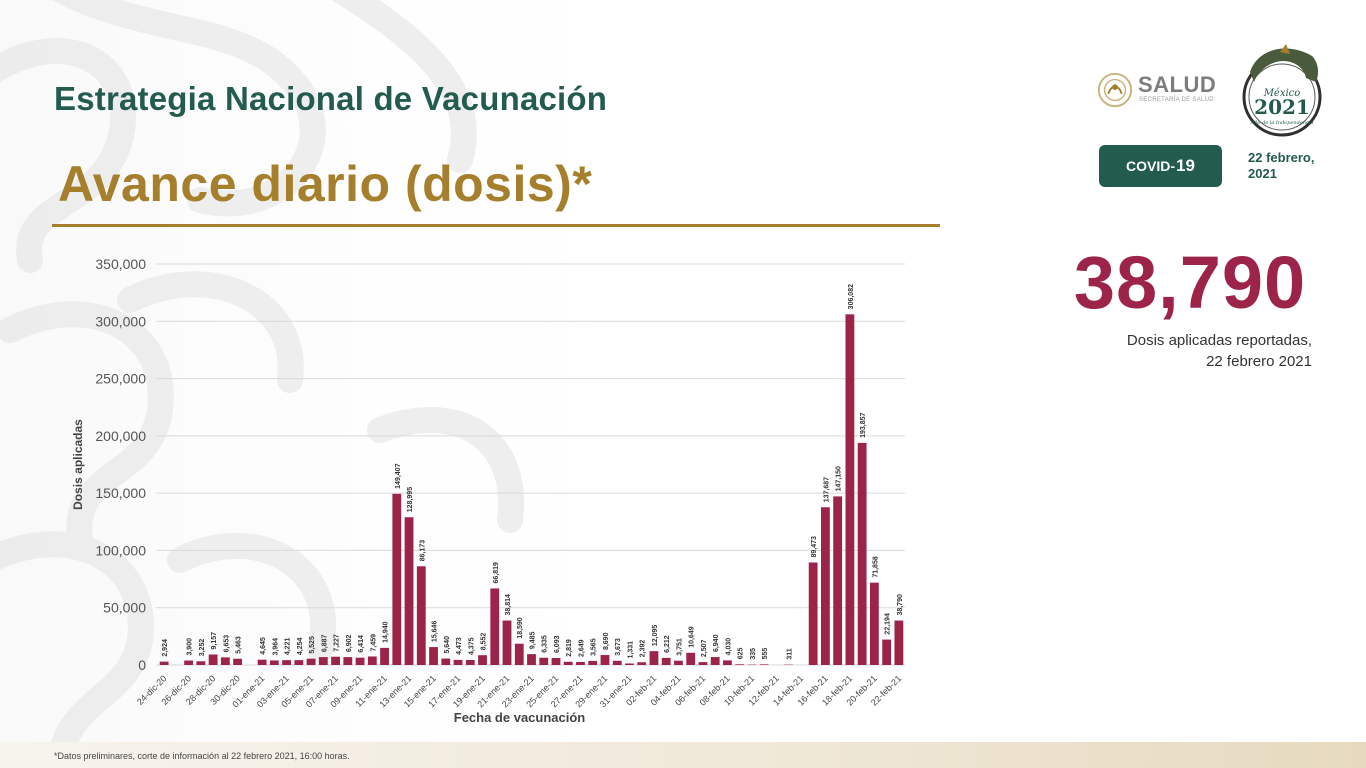  What do you see at coordinates (124, 608) in the screenshot?
I see `y-tick-label: 50,000` at bounding box center [124, 608].